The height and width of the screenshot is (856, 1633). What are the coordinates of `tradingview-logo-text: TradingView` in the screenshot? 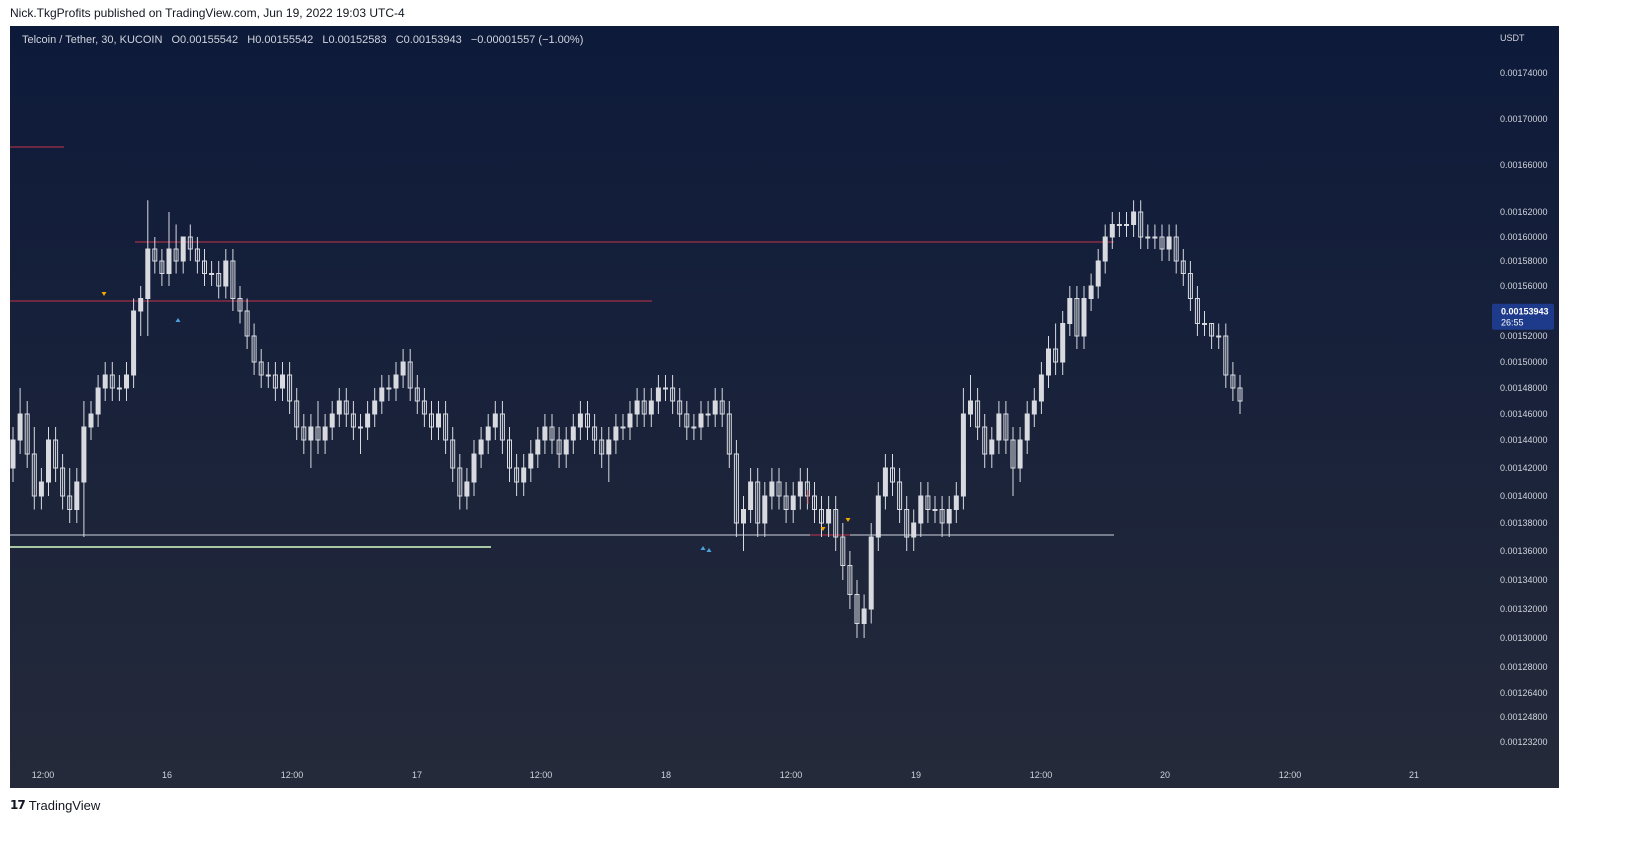 It's located at (64, 805).